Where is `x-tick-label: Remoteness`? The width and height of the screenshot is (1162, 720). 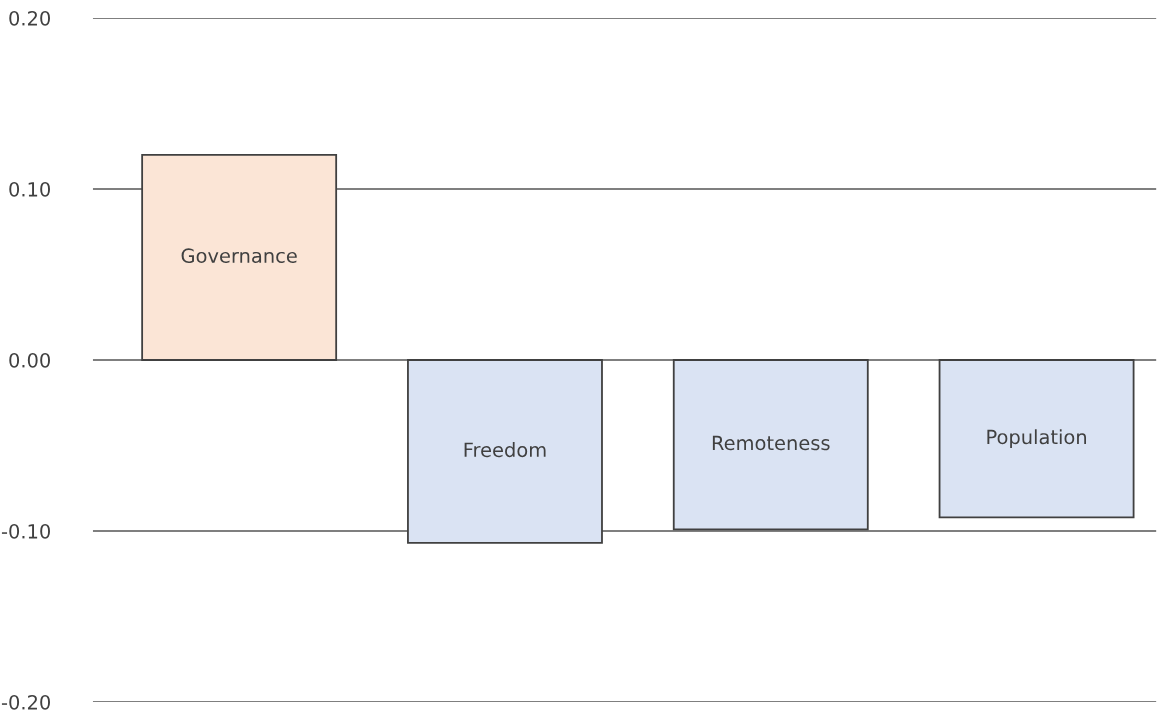 x-tick-label: Remoteness is located at coordinates (771, 443).